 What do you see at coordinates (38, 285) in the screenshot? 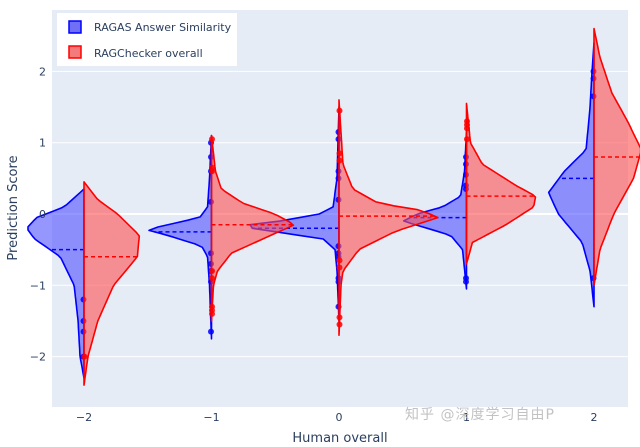
I see `y-tick-label: −1` at bounding box center [38, 285].